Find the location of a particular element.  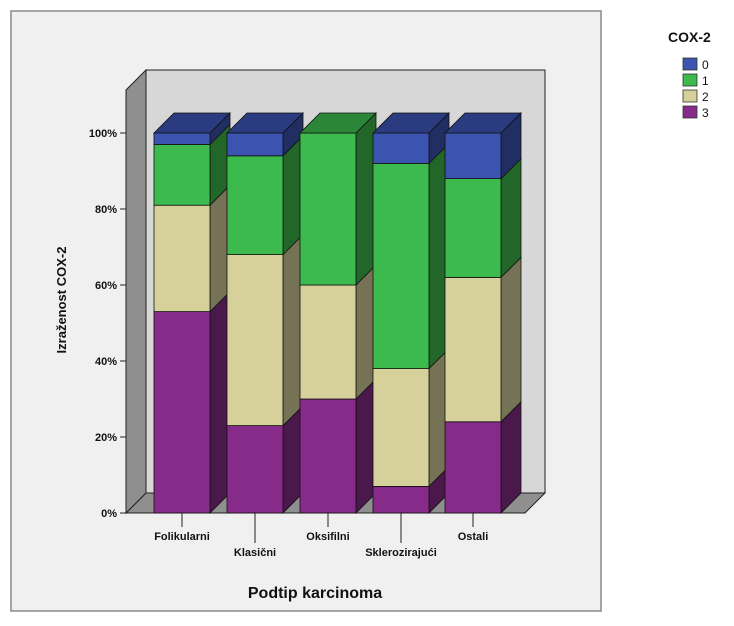

legend-item: 0 is located at coordinates (695, 64).